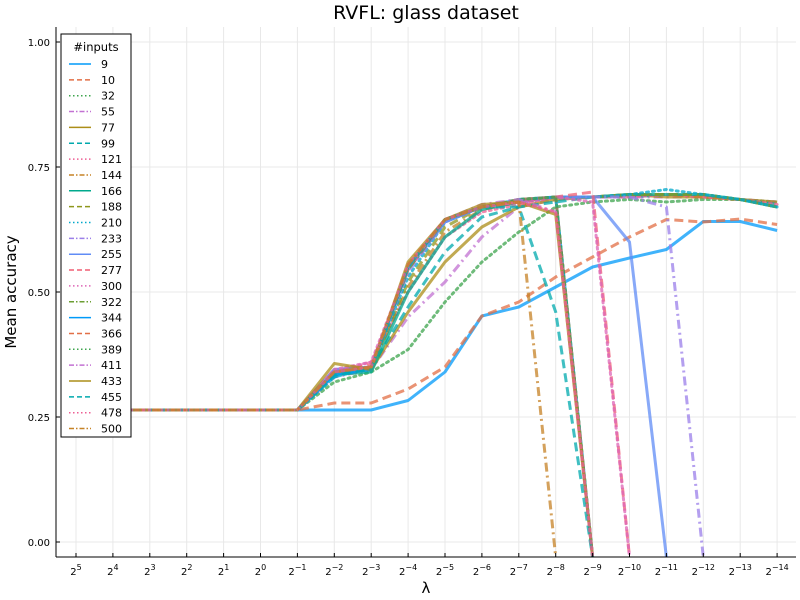 This screenshot has height=600, width=800. Describe the element at coordinates (108, 143) in the screenshot. I see `legend-label: 99` at that location.